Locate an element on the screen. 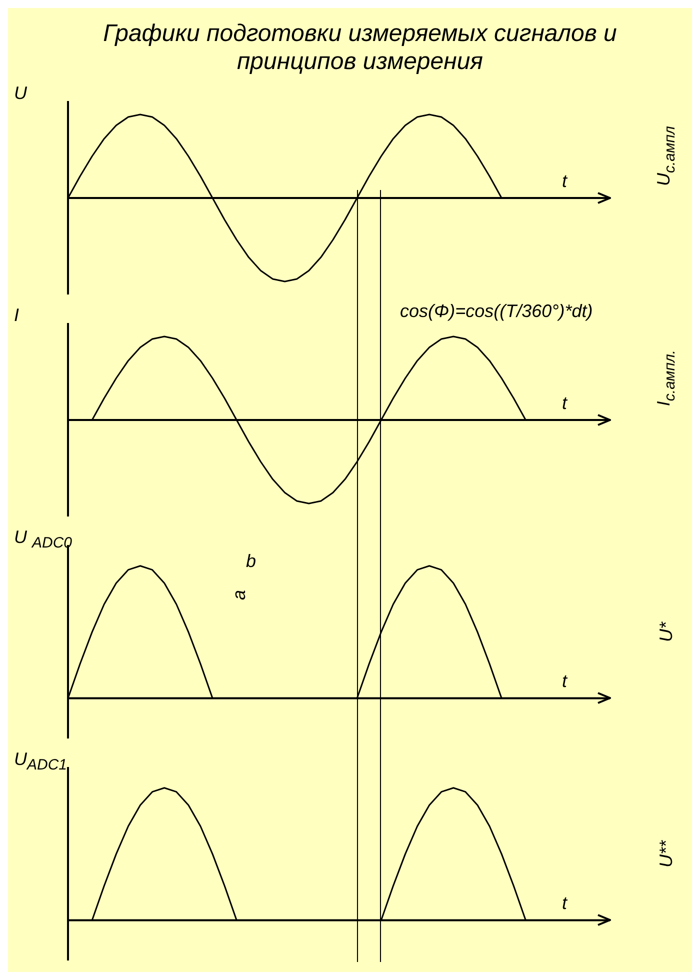 The image size is (700, 980). y-axis-title: U is located at coordinates (20, 93).